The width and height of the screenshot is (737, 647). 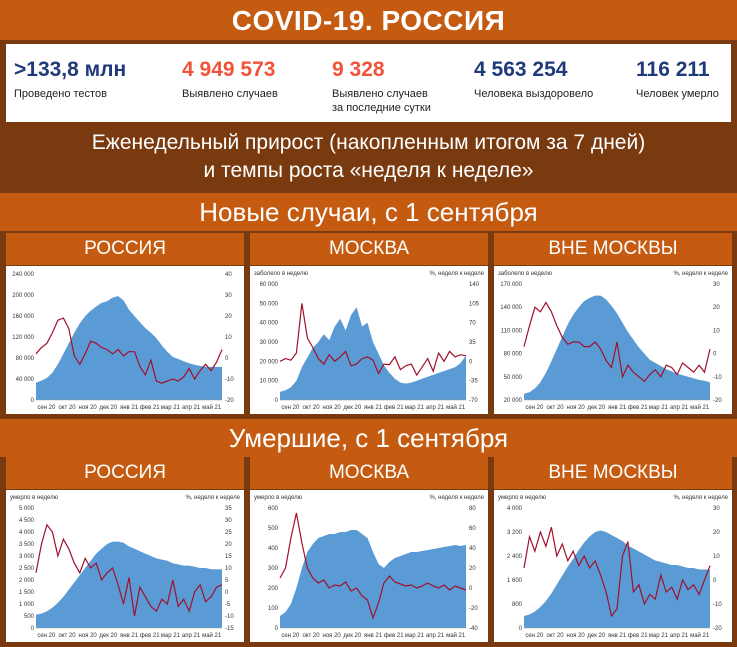 I want to click on stat-recovered-value: 4 563 254, so click(x=521, y=69).